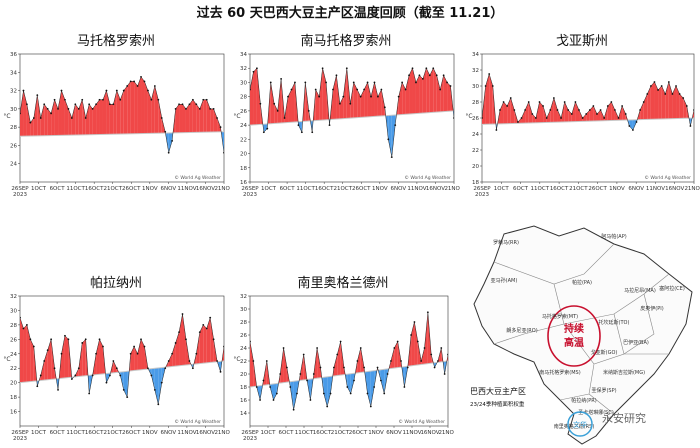 The height and width of the screenshot is (448, 700). What do you see at coordinates (502, 189) in the screenshot?
I see `x-tick-label: 1OCT` at bounding box center [502, 189].